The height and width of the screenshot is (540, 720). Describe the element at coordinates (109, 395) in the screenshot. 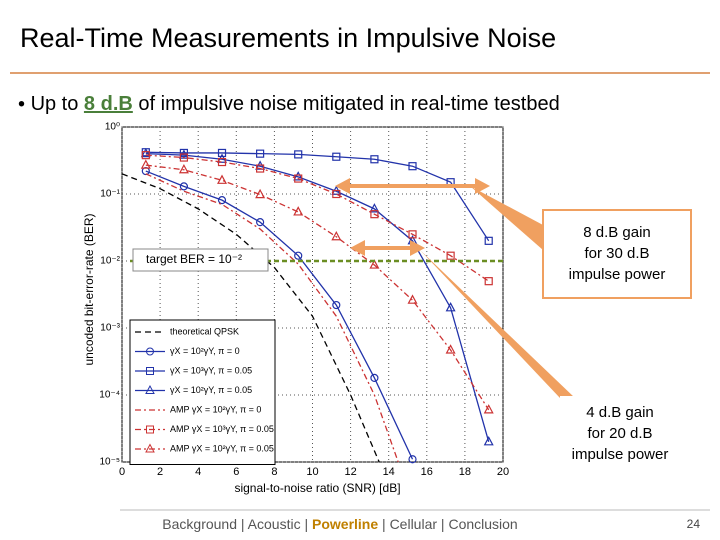

I see `y-tick-label: 10⁻⁴` at that location.